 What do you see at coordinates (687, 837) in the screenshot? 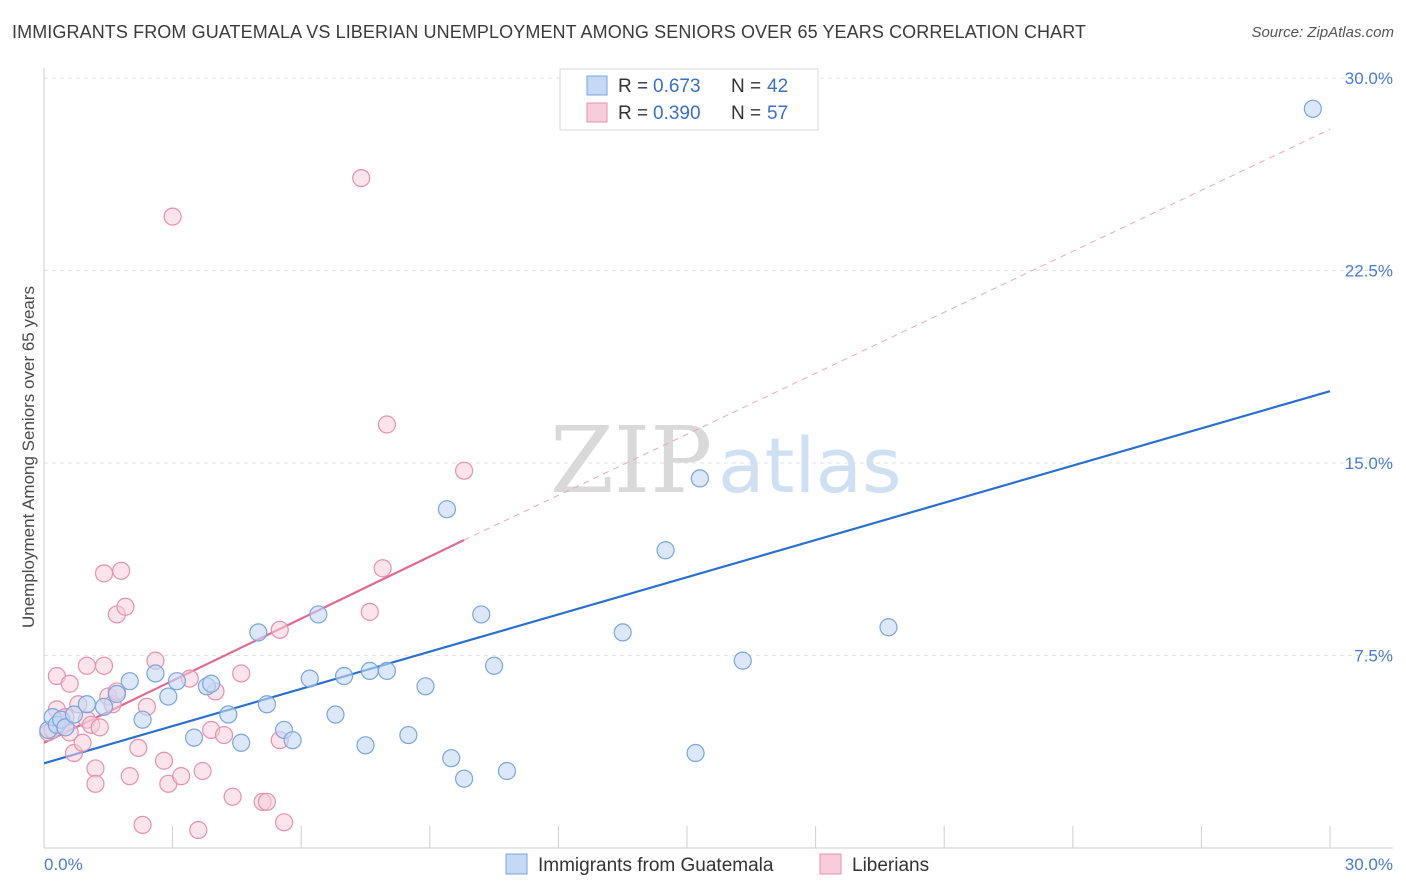
I see `x-axis-ticks` at bounding box center [687, 837].